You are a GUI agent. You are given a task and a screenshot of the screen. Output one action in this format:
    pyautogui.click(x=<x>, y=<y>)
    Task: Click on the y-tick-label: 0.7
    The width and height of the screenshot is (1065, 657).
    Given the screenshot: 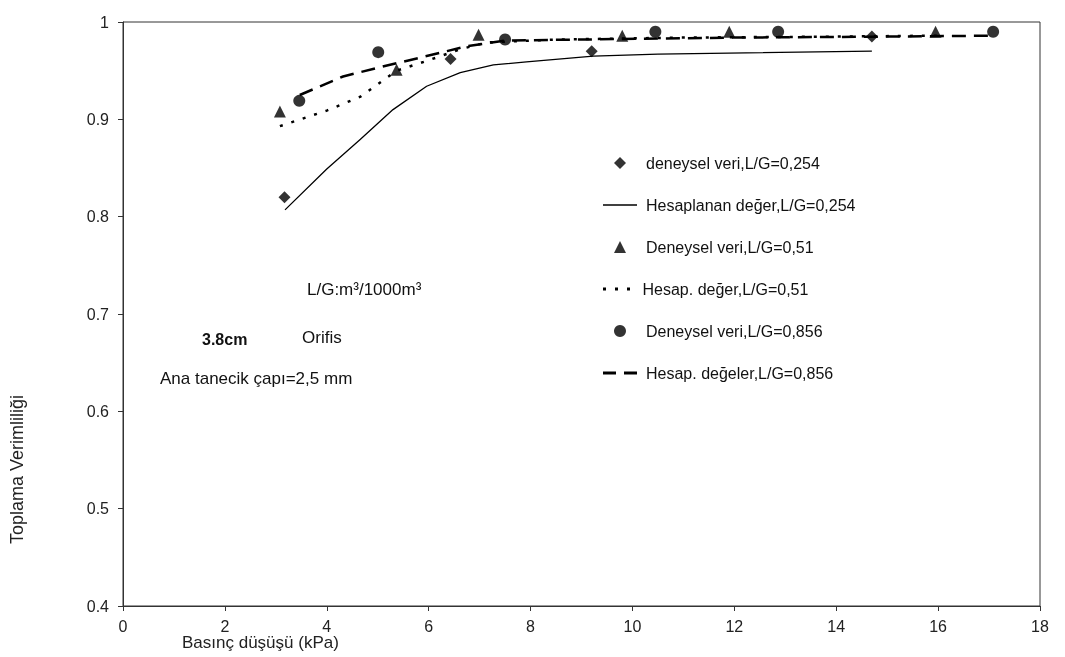 What is the action you would take?
    pyautogui.click(x=98, y=314)
    